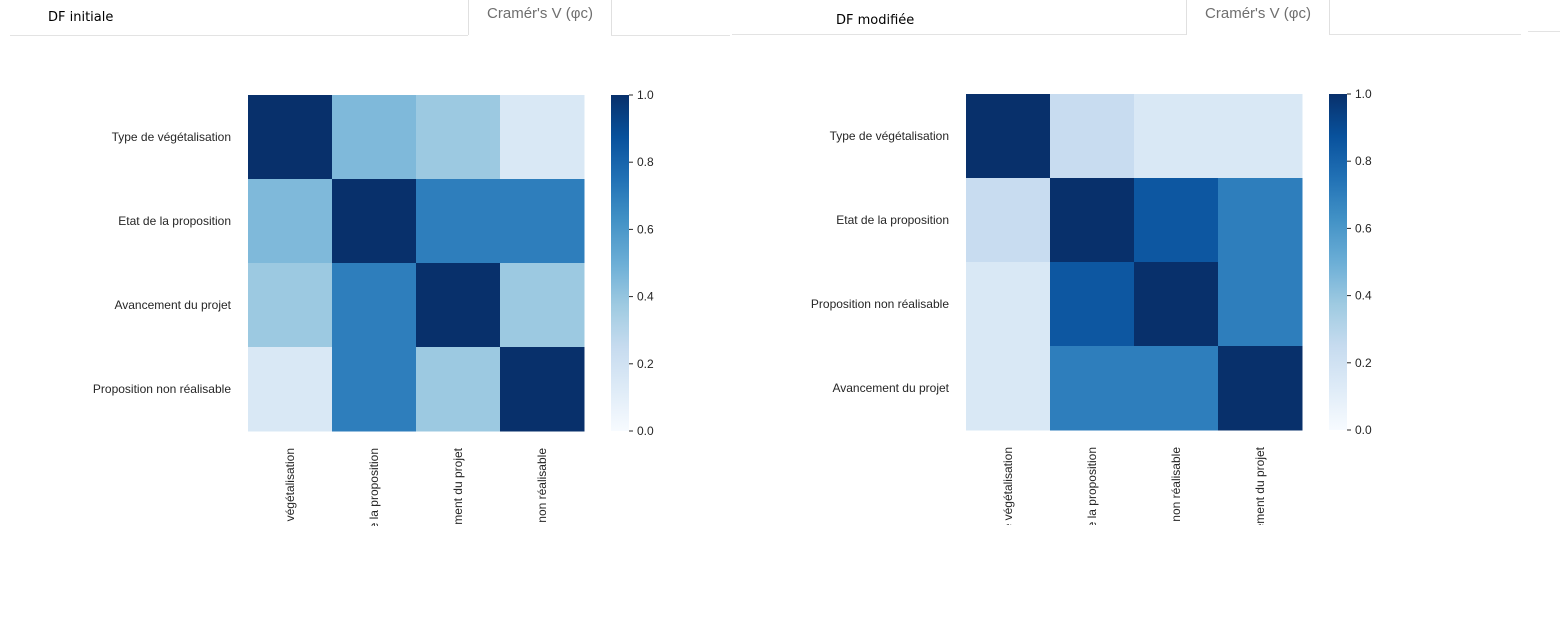 The height and width of the screenshot is (635, 1560). Describe the element at coordinates (1008, 488) in the screenshot. I see `column-label: e végétalisation` at that location.